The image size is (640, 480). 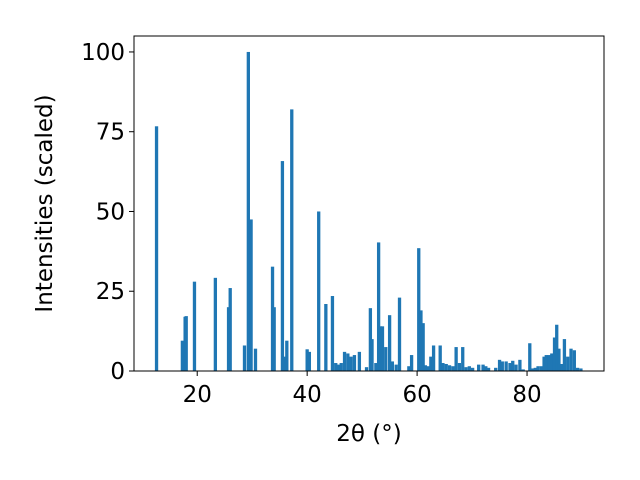 I want to click on x-axis-ticks: 20 40 60 80, so click(x=362, y=389).